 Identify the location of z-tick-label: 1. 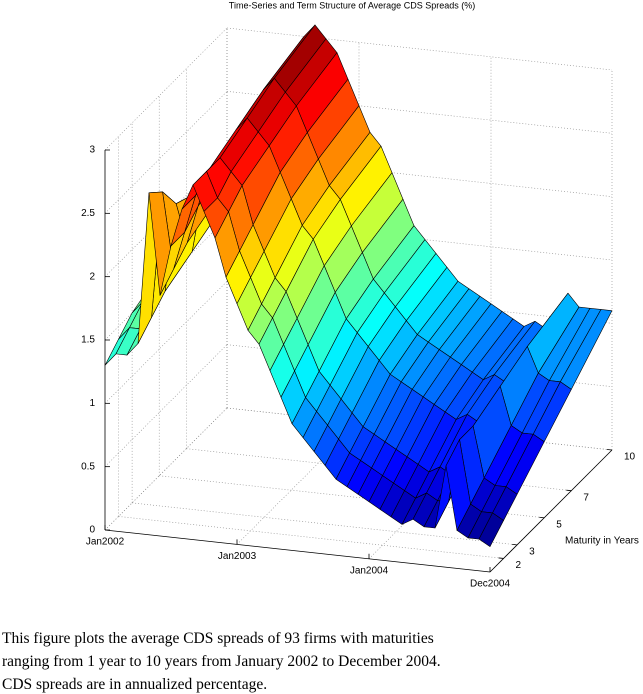
(92, 403).